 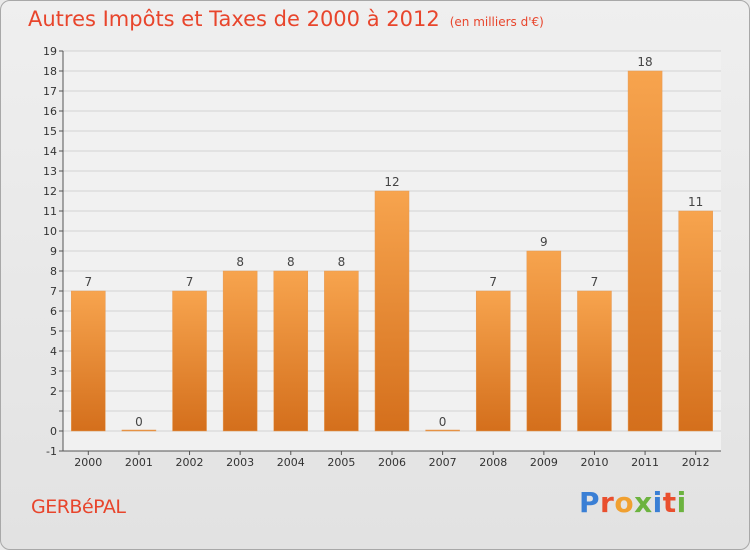 I want to click on x-tick-label: 2010, so click(x=594, y=462).